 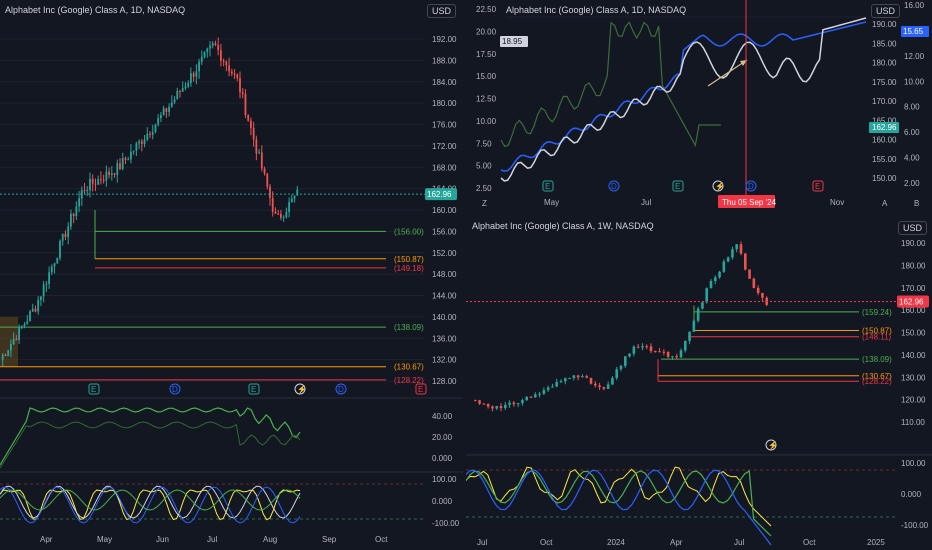 What do you see at coordinates (442, 11) in the screenshot?
I see `left-currency-button: USD` at bounding box center [442, 11].